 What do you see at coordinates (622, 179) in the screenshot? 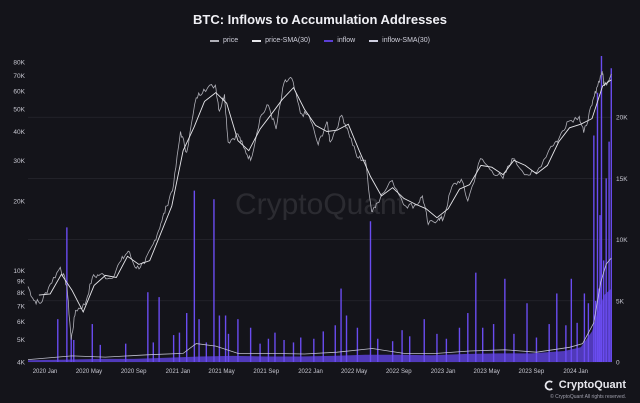
I see `y-right-tick-label: 15K` at bounding box center [622, 179].